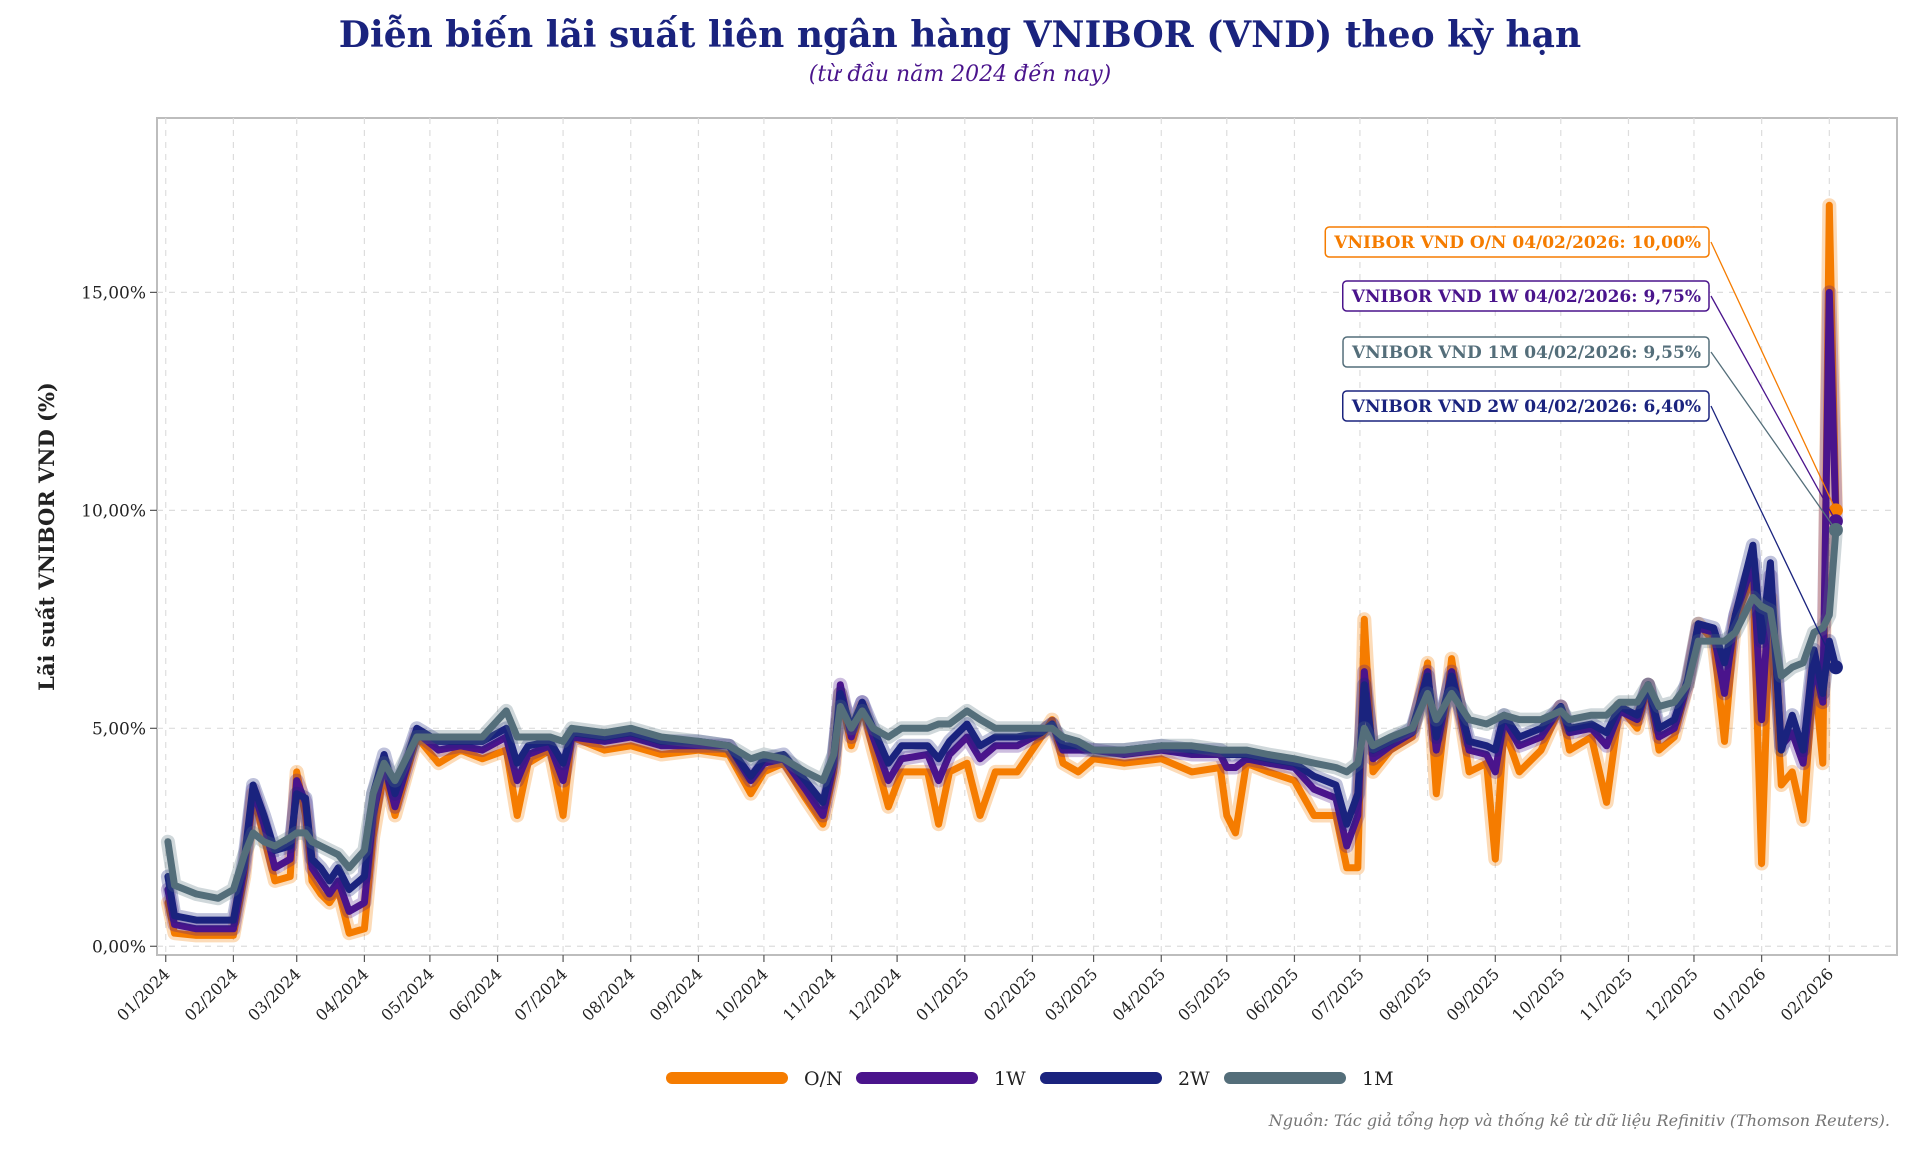 This screenshot has height=1152, width=1920. I want to click on x-tick-label: 06/2024, so click(475, 994).